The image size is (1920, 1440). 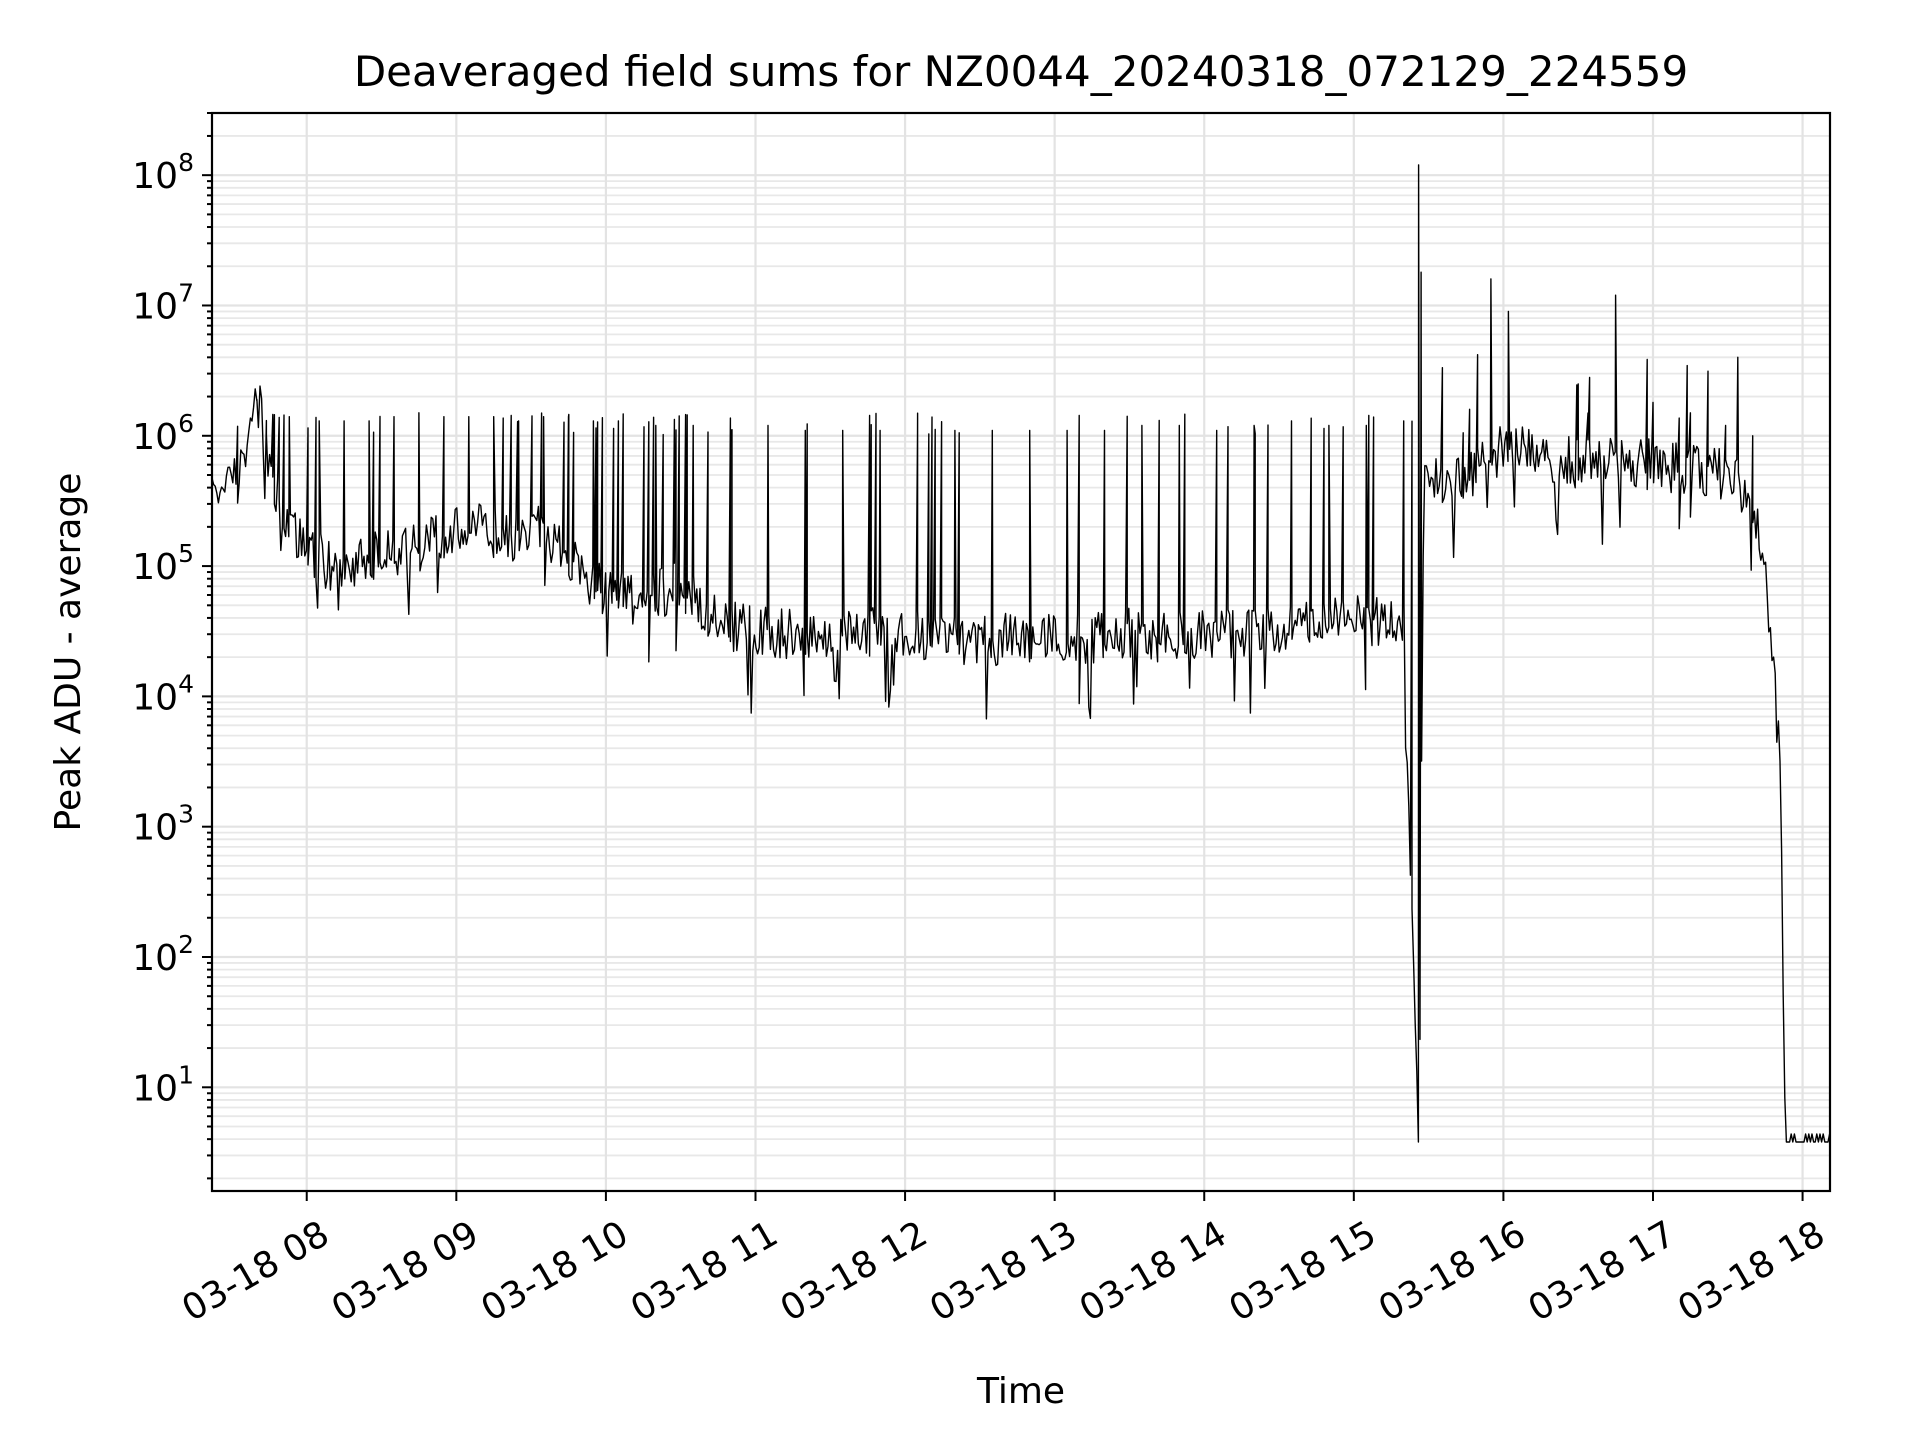 What do you see at coordinates (68, 652) in the screenshot?
I see `y-axis-label: Peak ADU - average` at bounding box center [68, 652].